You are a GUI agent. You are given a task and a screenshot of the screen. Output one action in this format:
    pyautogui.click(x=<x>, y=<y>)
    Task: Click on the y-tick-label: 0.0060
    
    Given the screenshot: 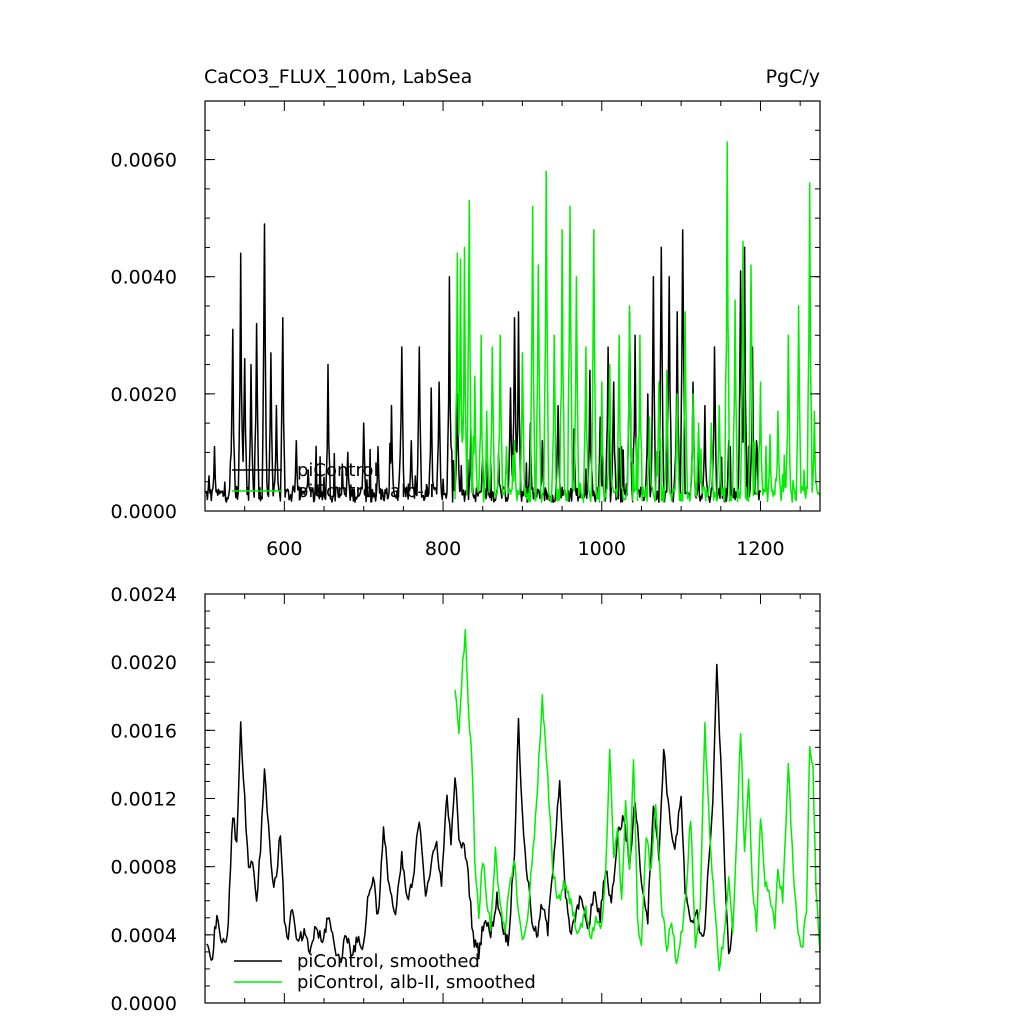 What is the action you would take?
    pyautogui.click(x=144, y=161)
    